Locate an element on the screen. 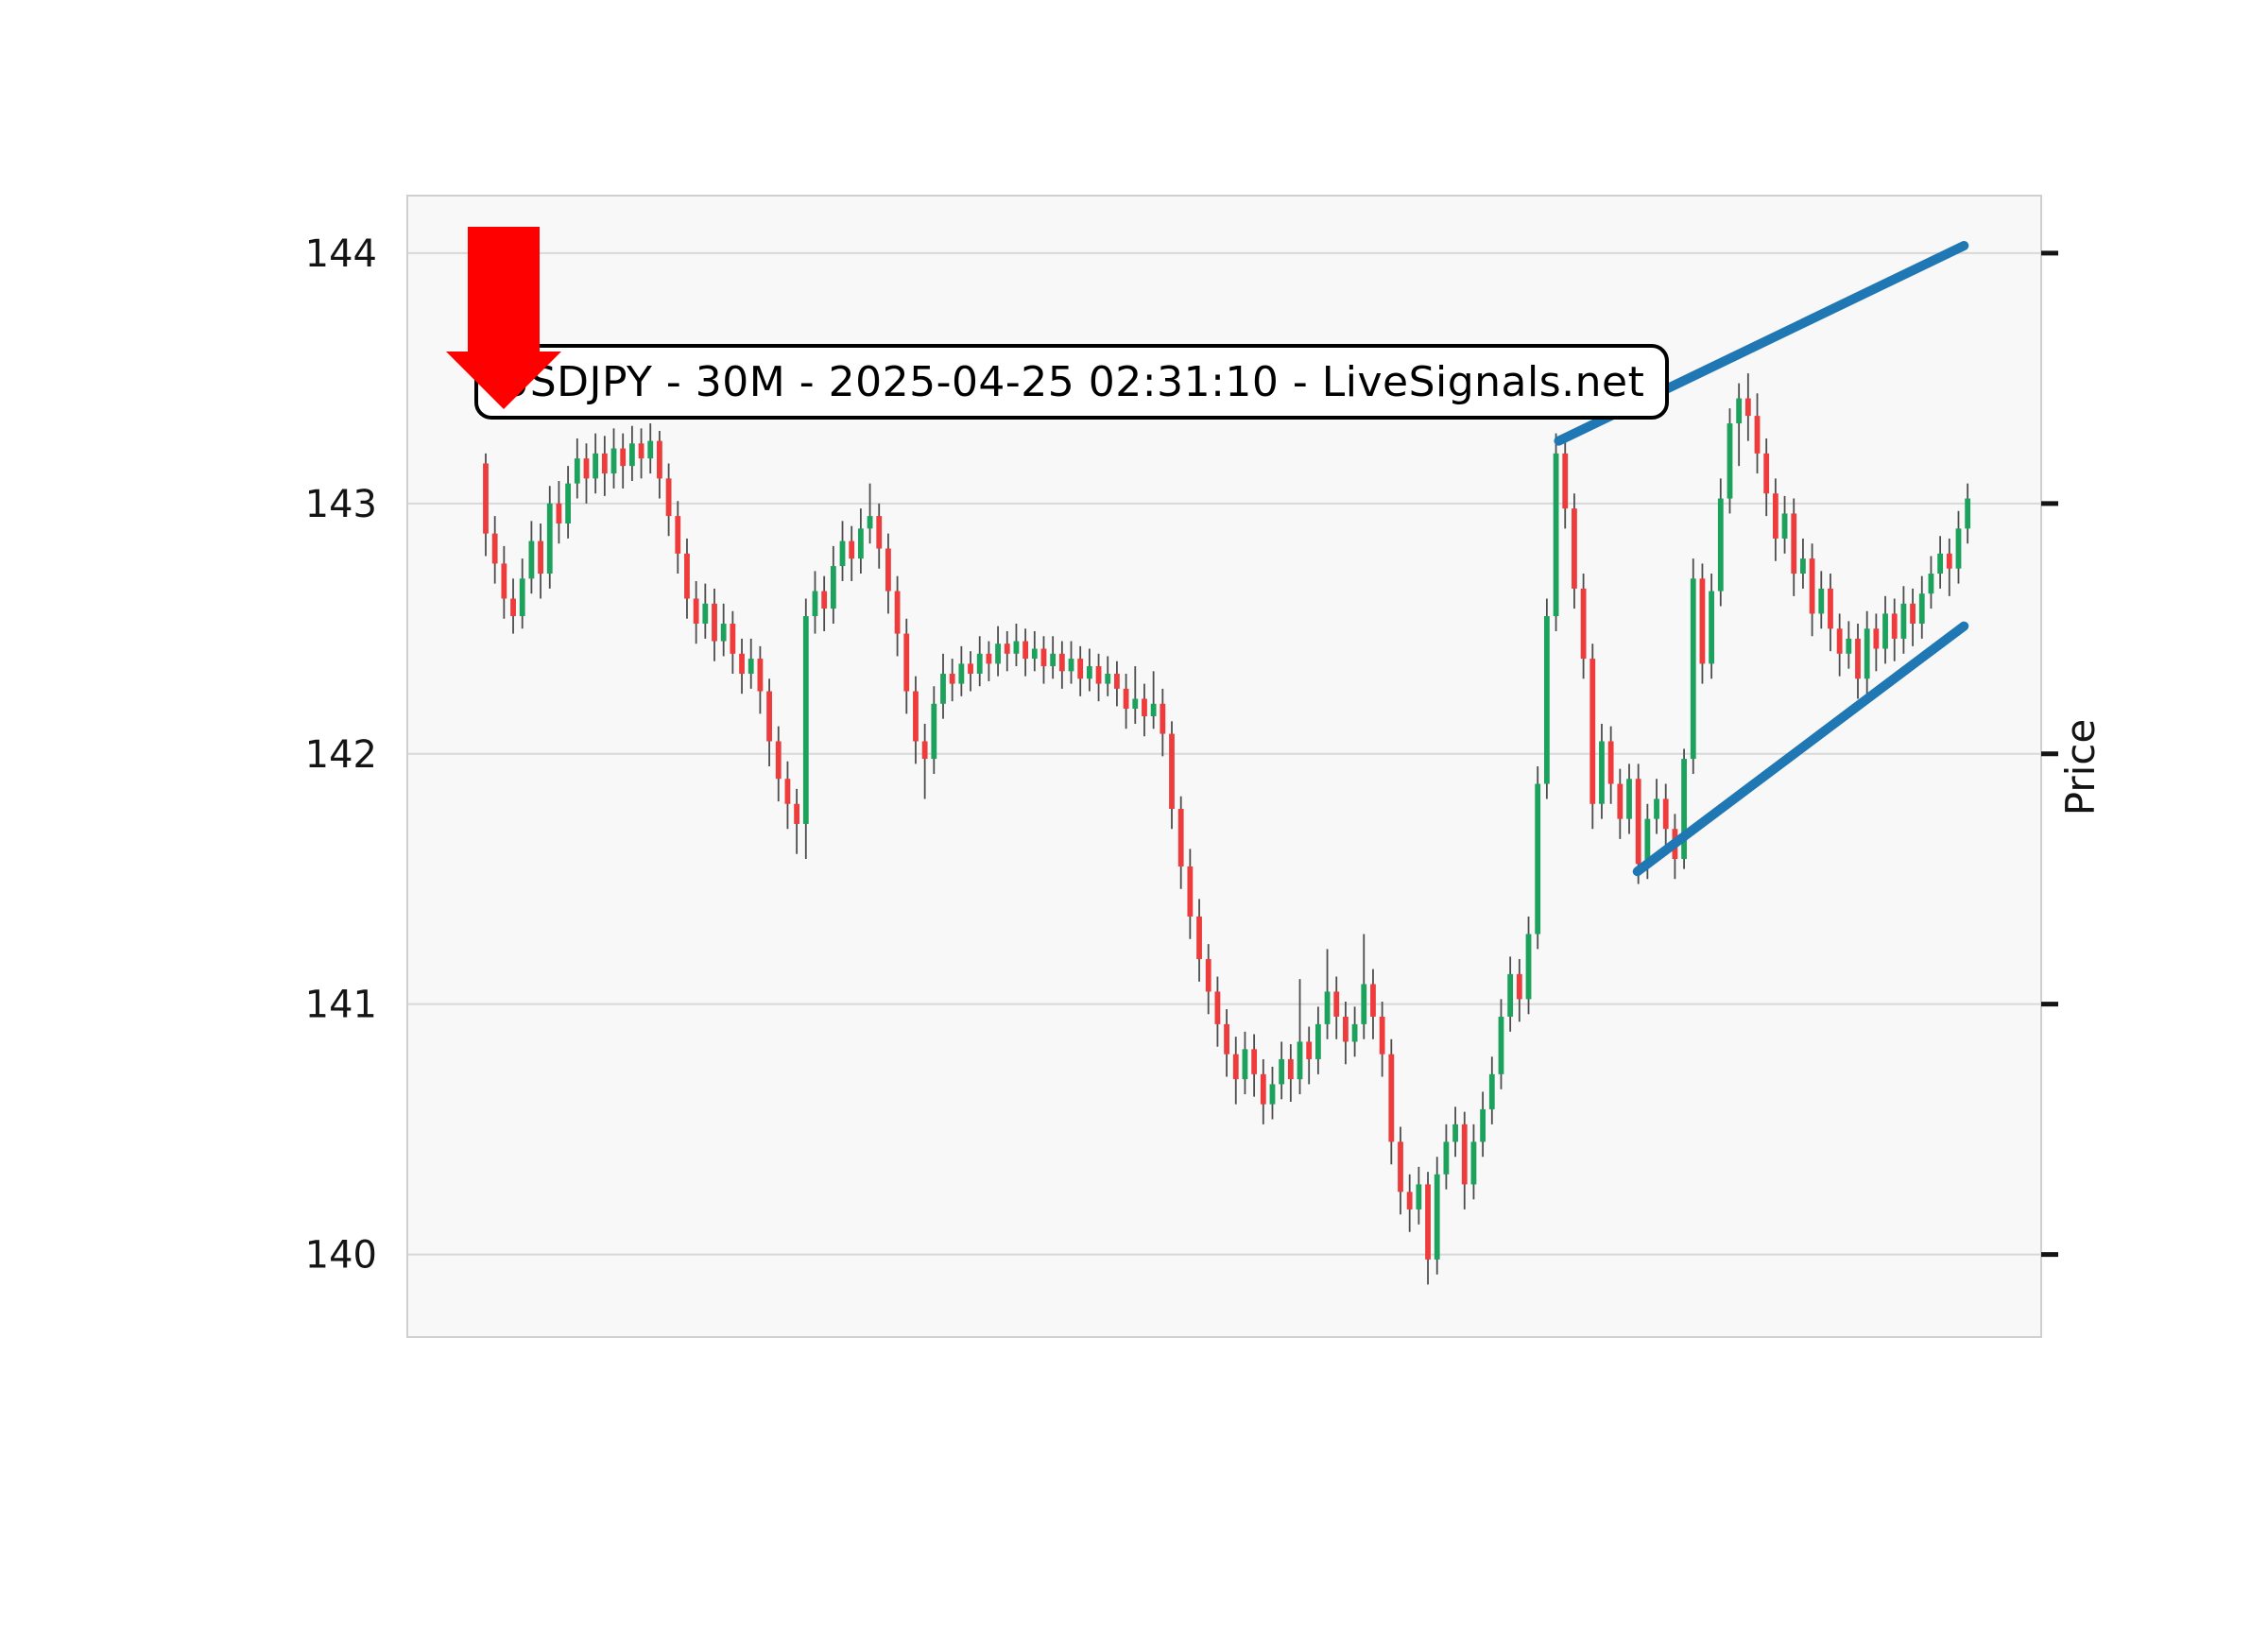  y-axis-tick-labels: 144 143 142 141 140 is located at coordinates (341, 755).